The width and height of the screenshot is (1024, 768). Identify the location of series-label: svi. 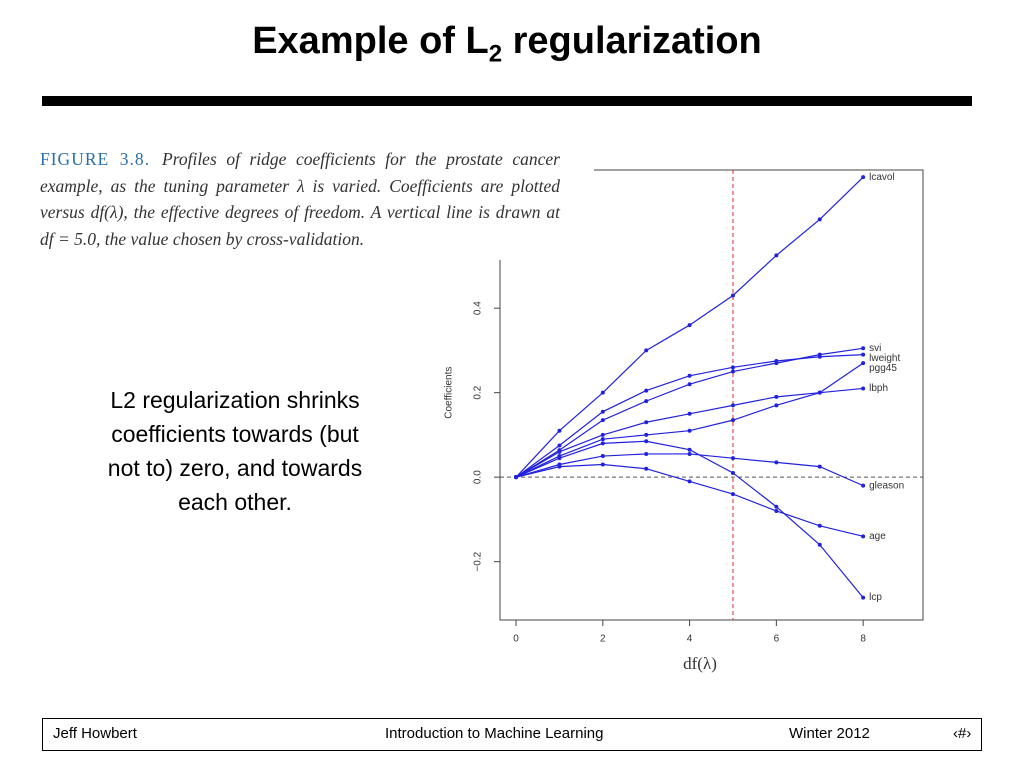
(875, 348).